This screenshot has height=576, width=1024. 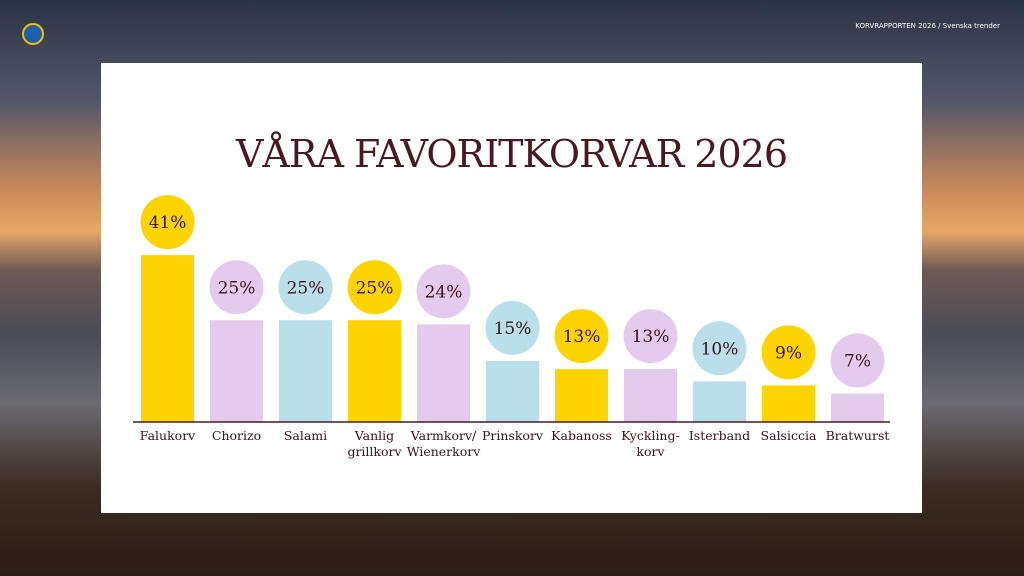 I want to click on report-label: KORVRAPPORTEN 2026 / Svenska trender, so click(x=927, y=26).